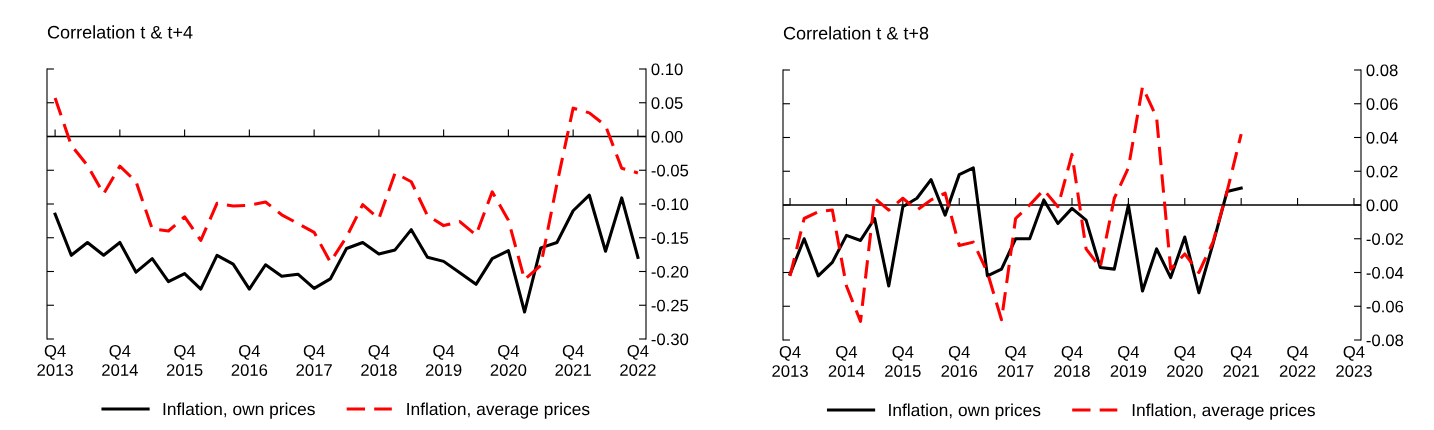  I want to click on y-tick-label: -0.15, so click(670, 238).